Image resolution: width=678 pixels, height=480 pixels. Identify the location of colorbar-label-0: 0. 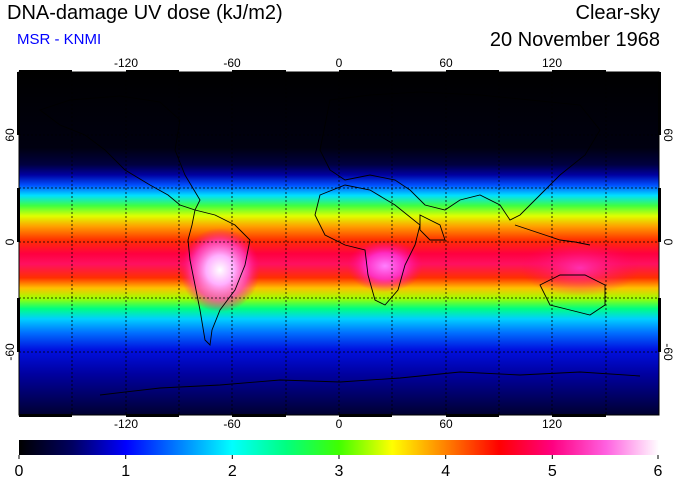
(19, 471).